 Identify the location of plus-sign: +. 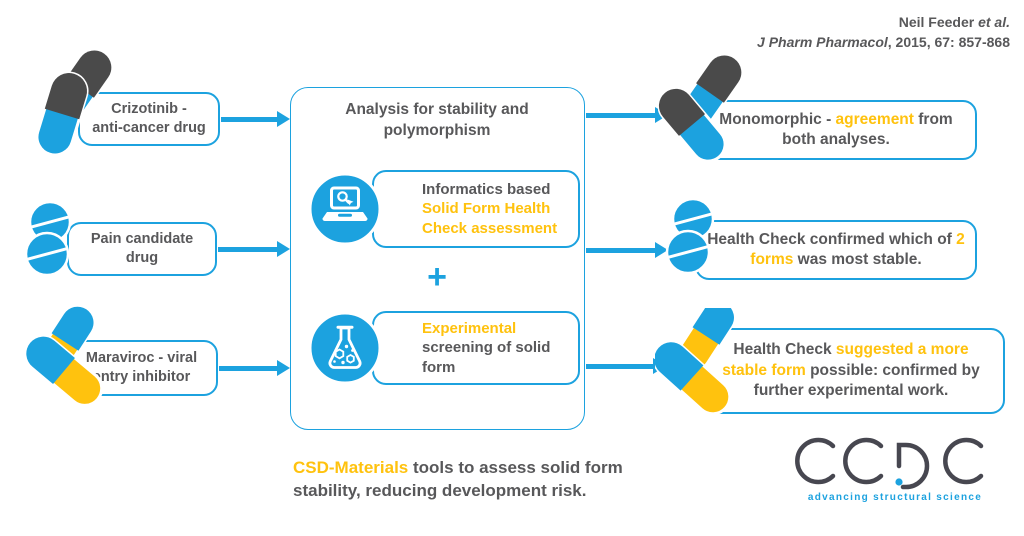
(437, 277).